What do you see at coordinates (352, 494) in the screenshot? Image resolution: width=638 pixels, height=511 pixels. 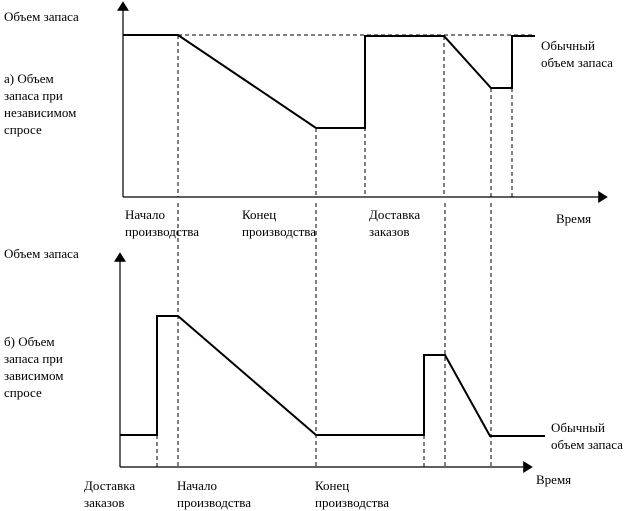 I see `bottom-event-label-production-end: Конец производства` at bounding box center [352, 494].